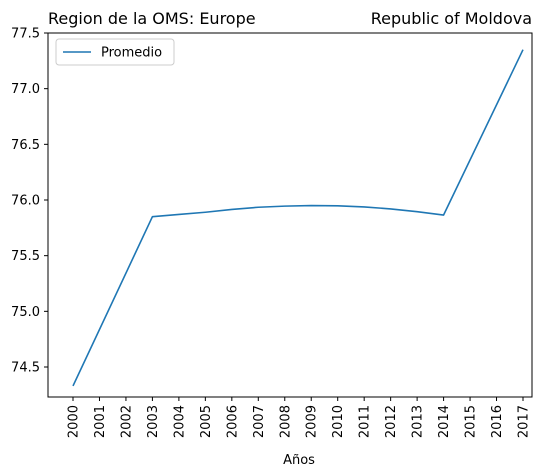 The image size is (556, 476). Describe the element at coordinates (497, 421) in the screenshot. I see `x-tick-label: 2016` at that location.